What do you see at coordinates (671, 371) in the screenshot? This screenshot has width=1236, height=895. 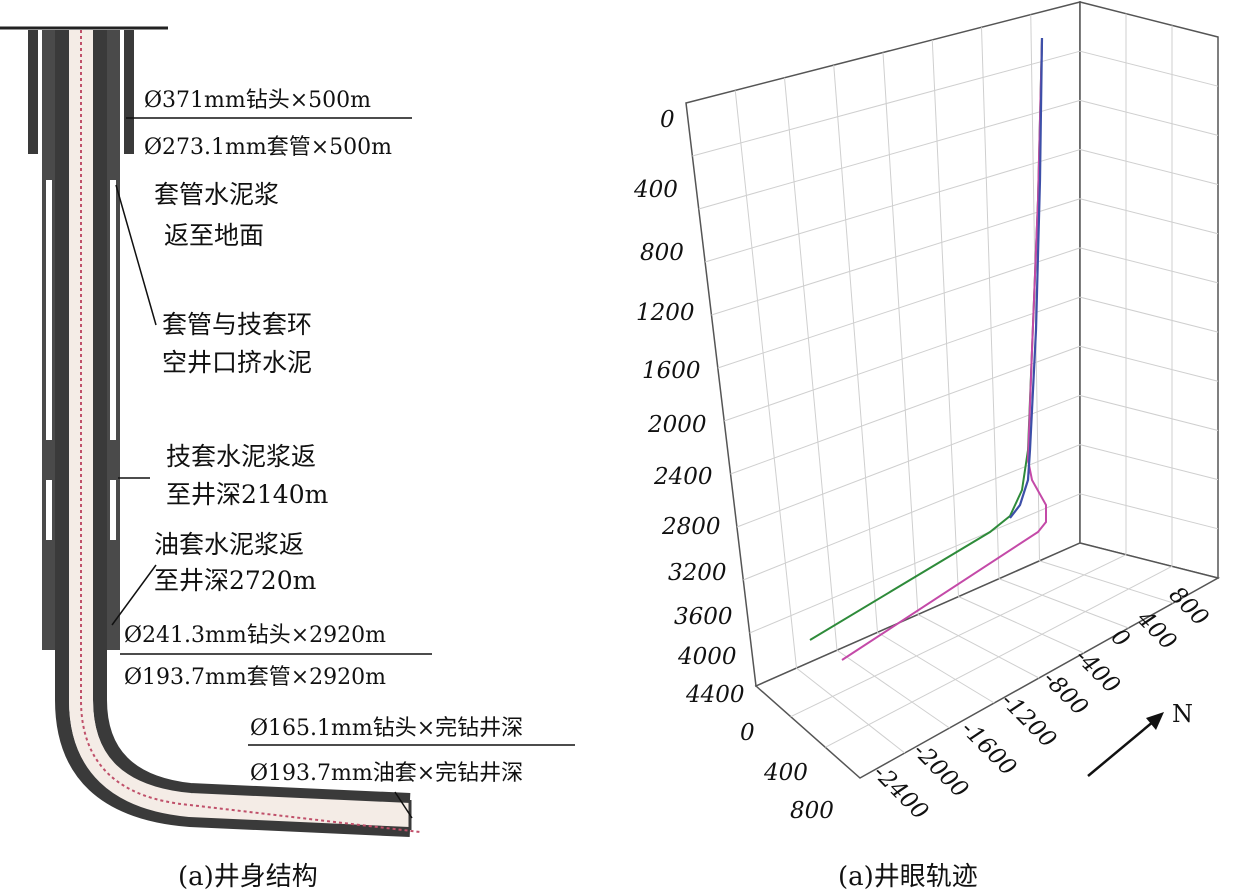 I see `depth-tick-1600: 1600` at bounding box center [671, 371].